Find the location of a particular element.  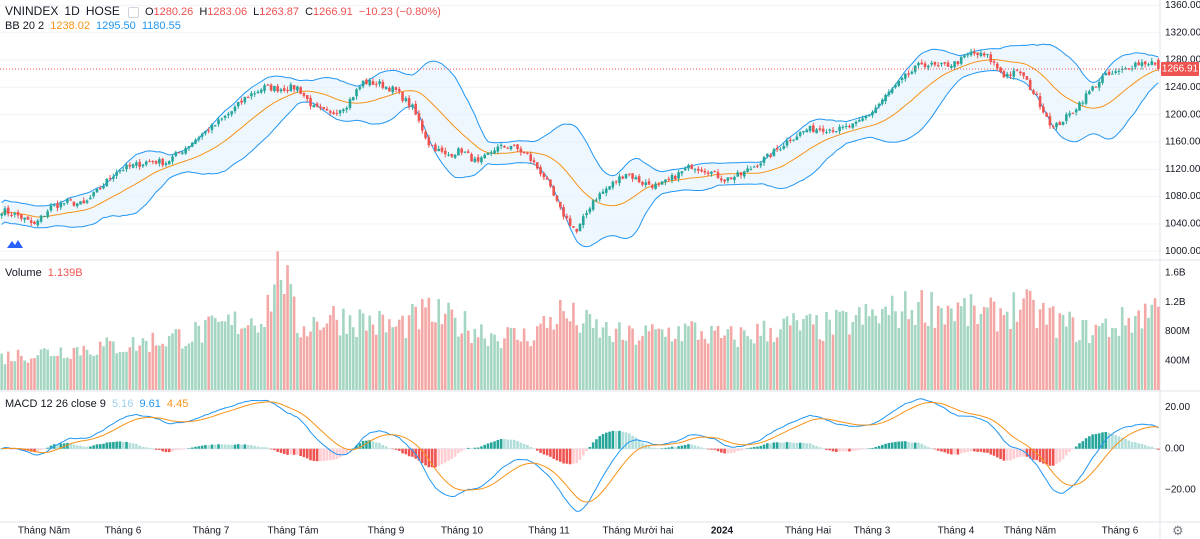

volume-tick-label: 1.6B is located at coordinates (1175, 273).